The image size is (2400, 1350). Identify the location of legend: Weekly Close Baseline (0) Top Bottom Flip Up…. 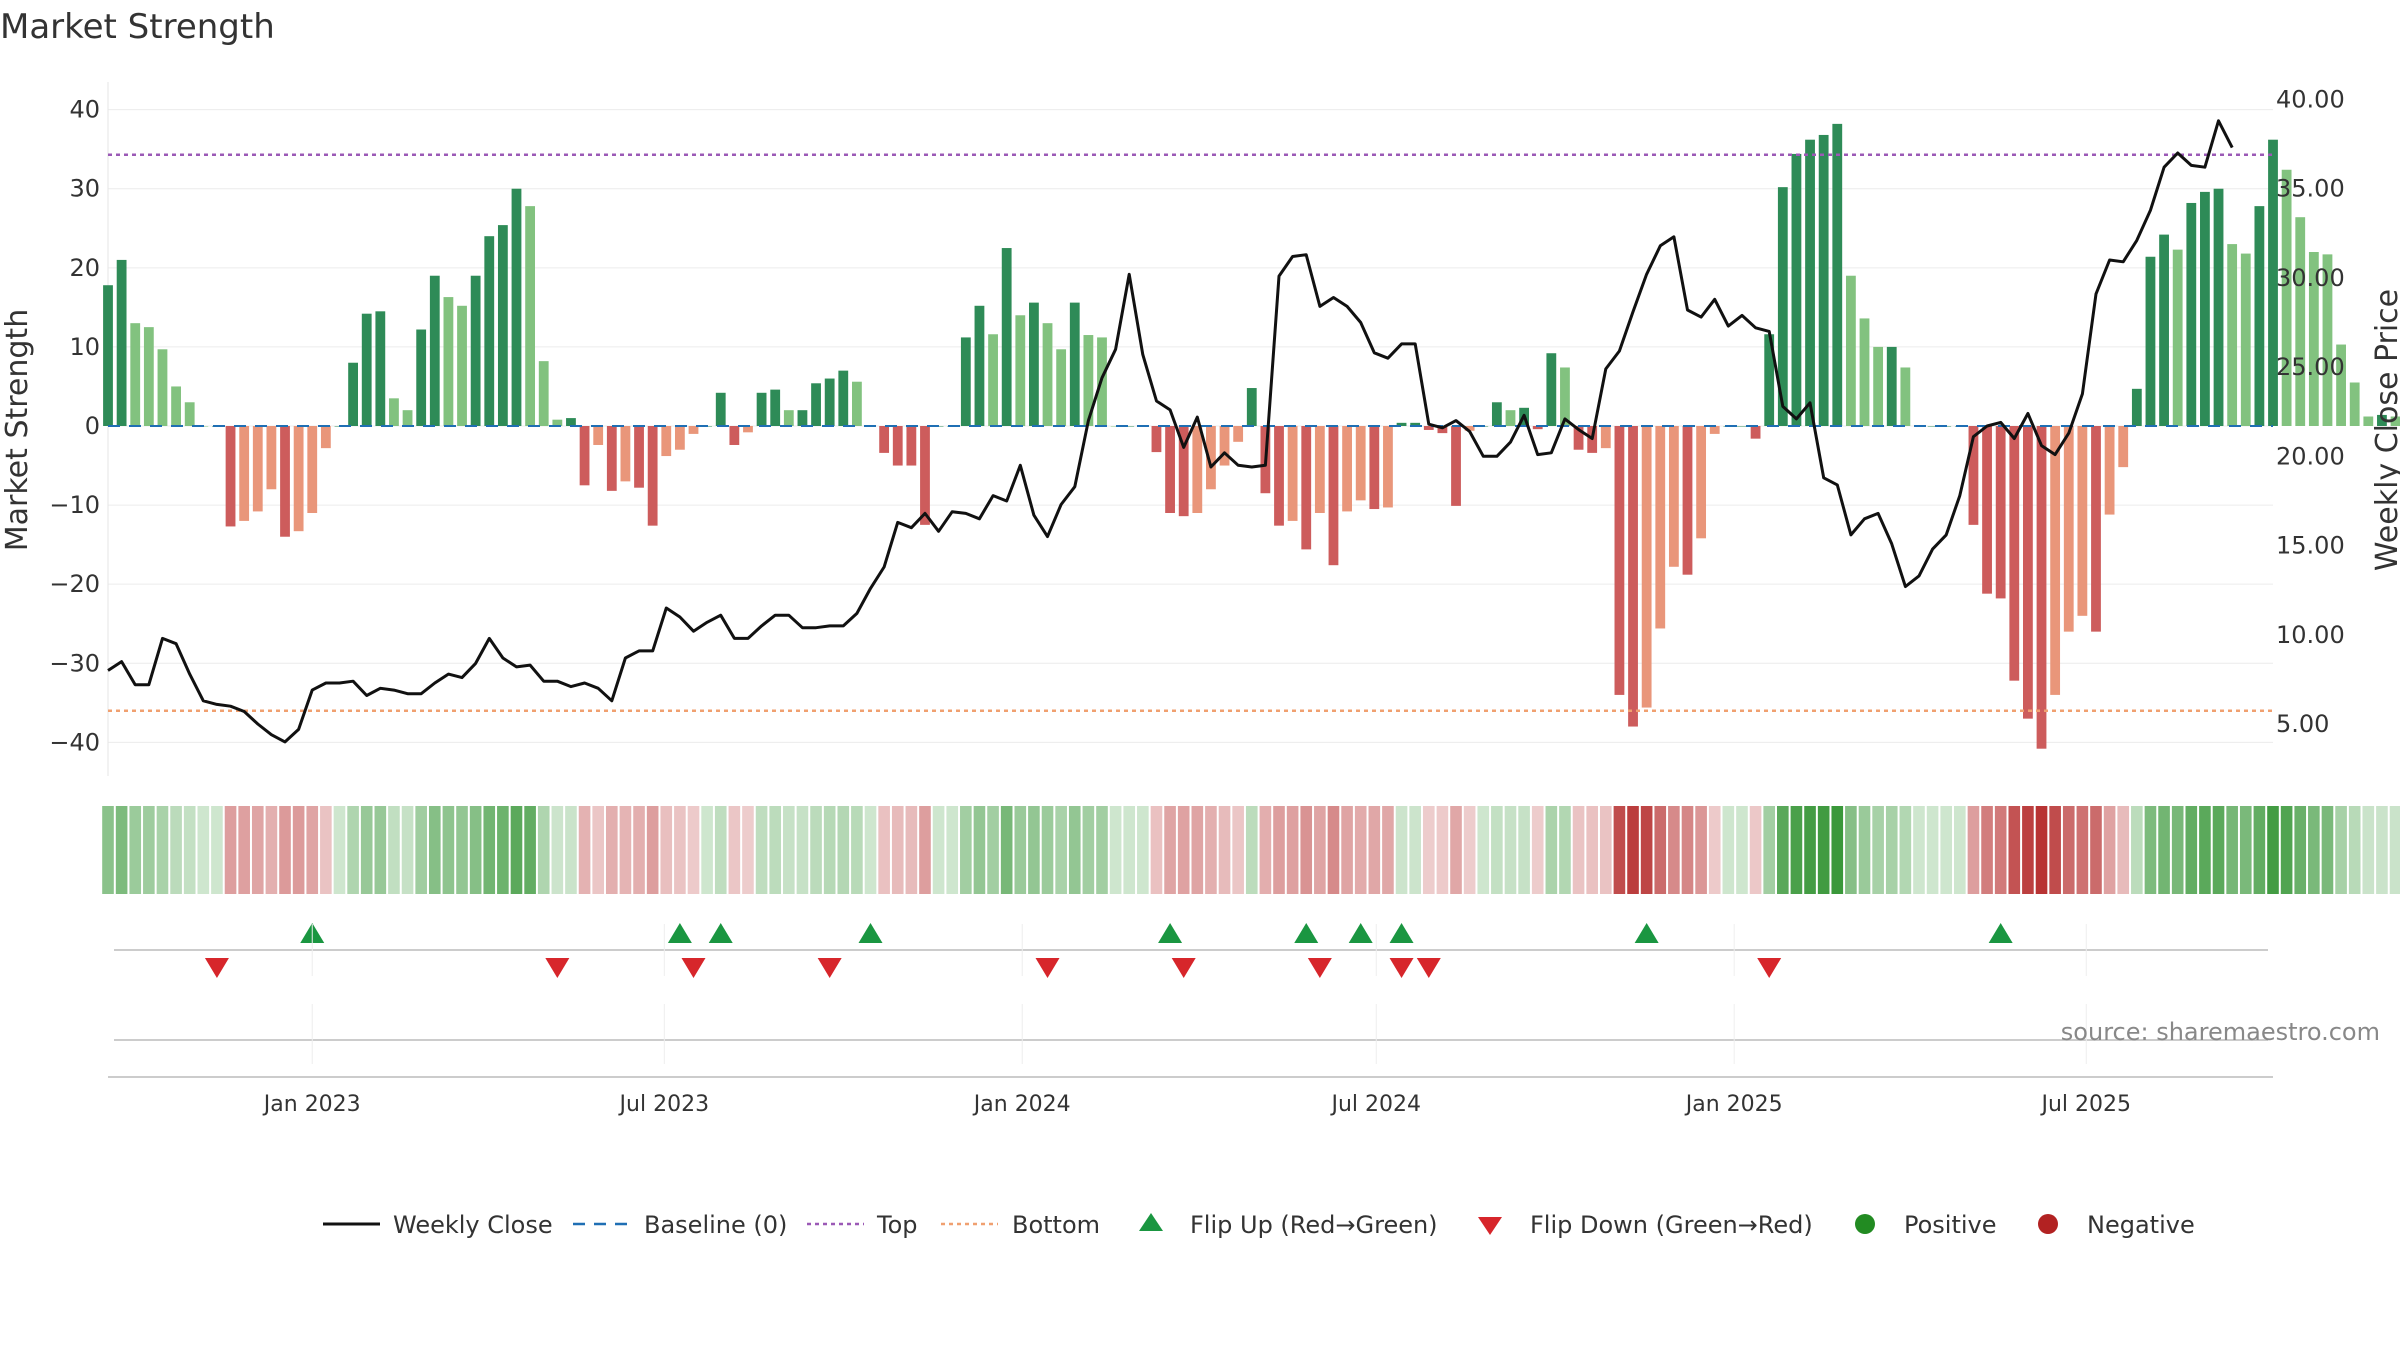
(1259, 1225).